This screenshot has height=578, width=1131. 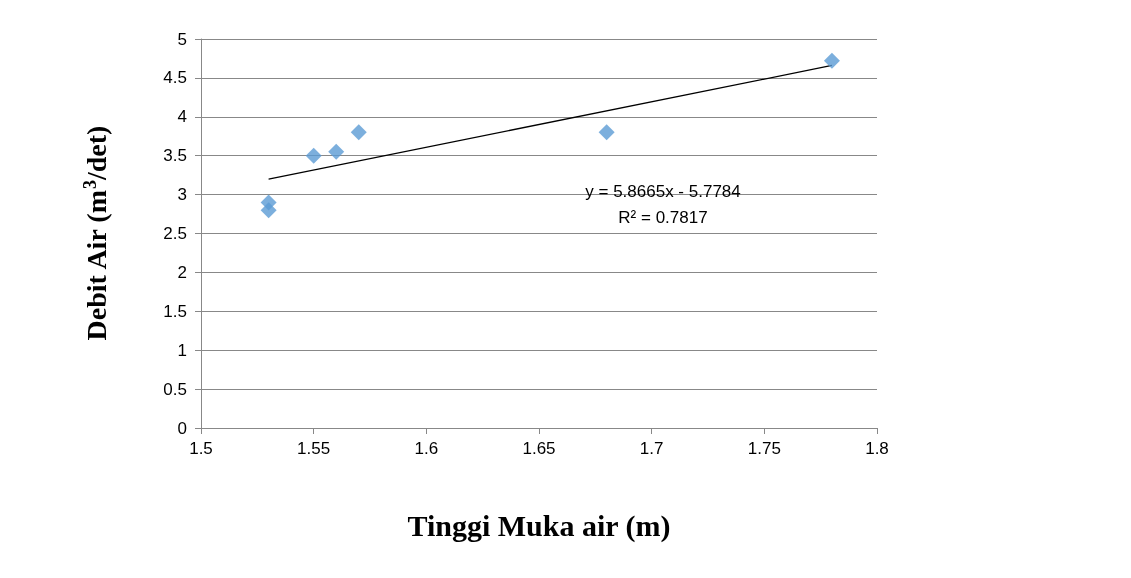 I want to click on y-tick-label: 2, so click(x=182, y=272).